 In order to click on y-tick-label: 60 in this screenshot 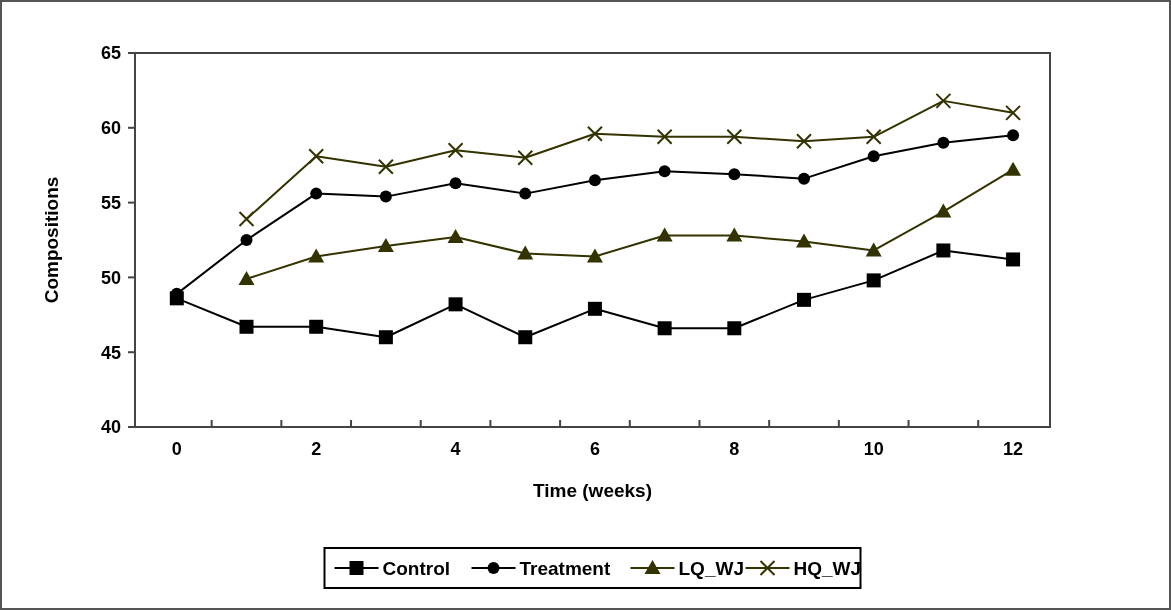, I will do `click(110, 128)`.